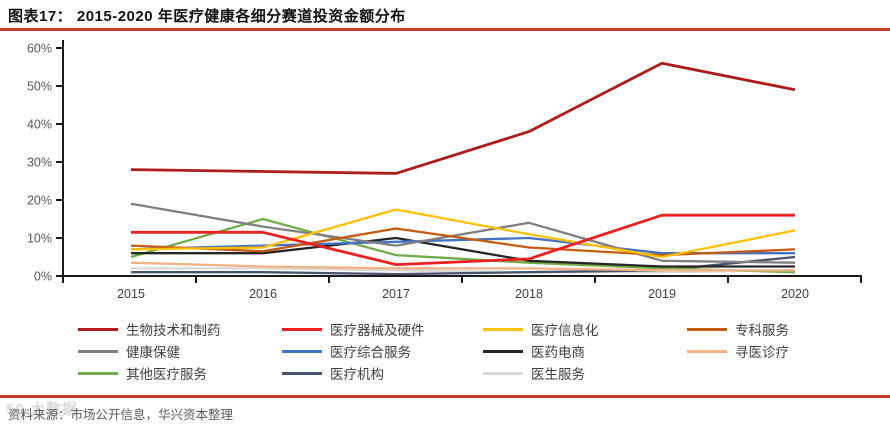  What do you see at coordinates (396, 294) in the screenshot?
I see `x-tick-label: 2017` at bounding box center [396, 294].